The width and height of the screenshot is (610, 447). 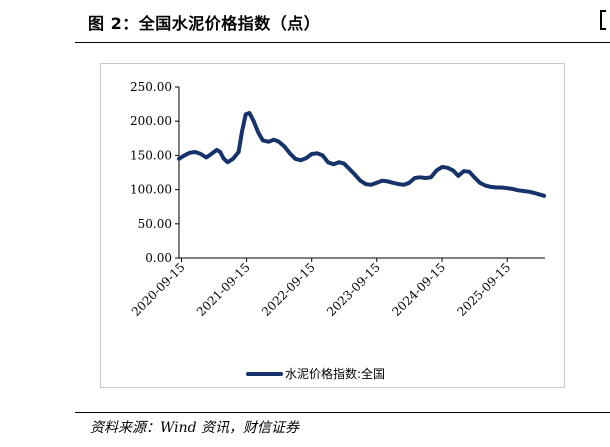 I want to click on x-tick-label: 2025-09-15, so click(x=483, y=289).